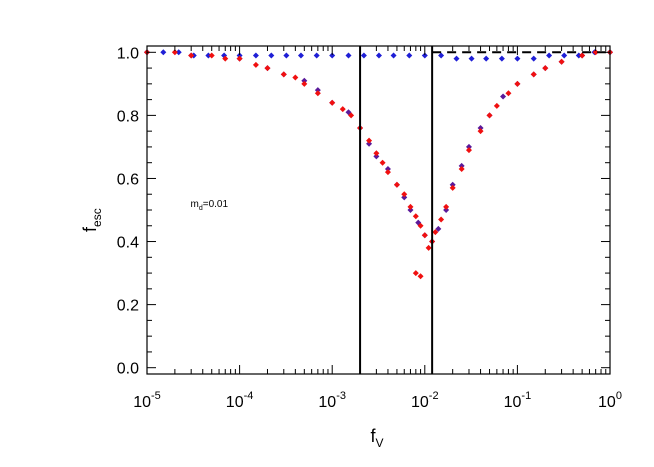  Describe the element at coordinates (526, 396) in the screenshot. I see `x-tick-label-exponent: -1` at that location.